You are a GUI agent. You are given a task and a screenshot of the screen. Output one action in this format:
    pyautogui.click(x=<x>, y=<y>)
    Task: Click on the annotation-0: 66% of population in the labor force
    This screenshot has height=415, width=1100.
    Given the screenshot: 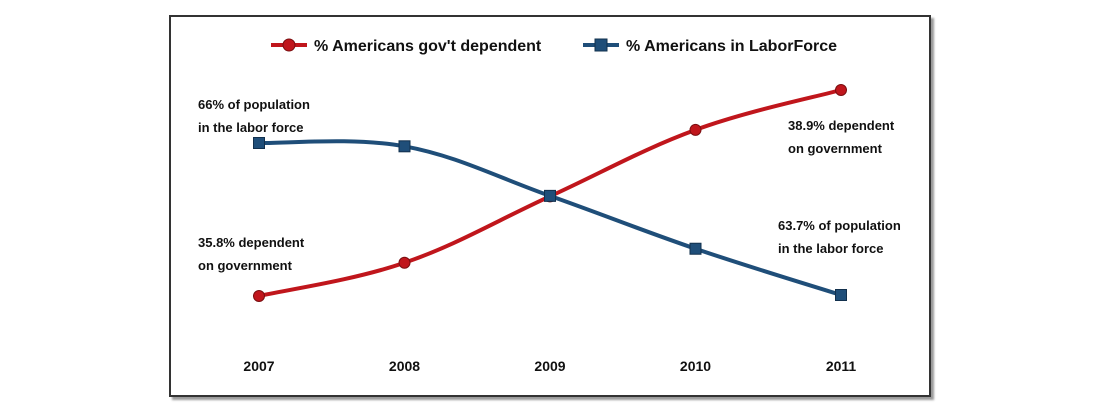 What is the action you would take?
    pyautogui.click(x=254, y=116)
    